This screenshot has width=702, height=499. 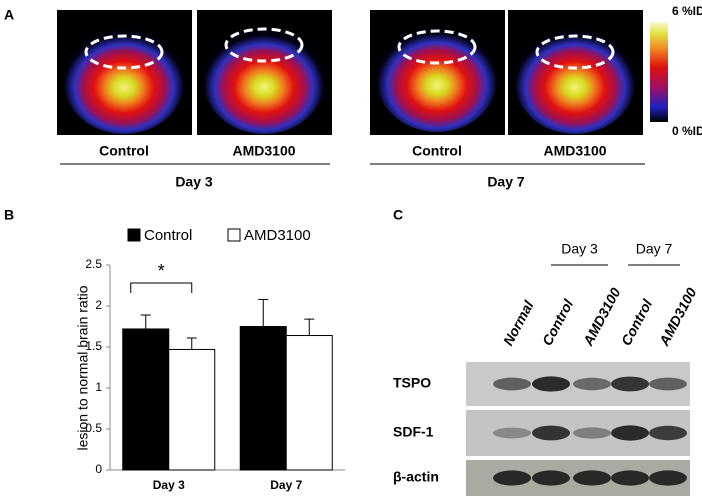 What do you see at coordinates (93, 428) in the screenshot?
I see `y-tick-label: 0.5` at bounding box center [93, 428].